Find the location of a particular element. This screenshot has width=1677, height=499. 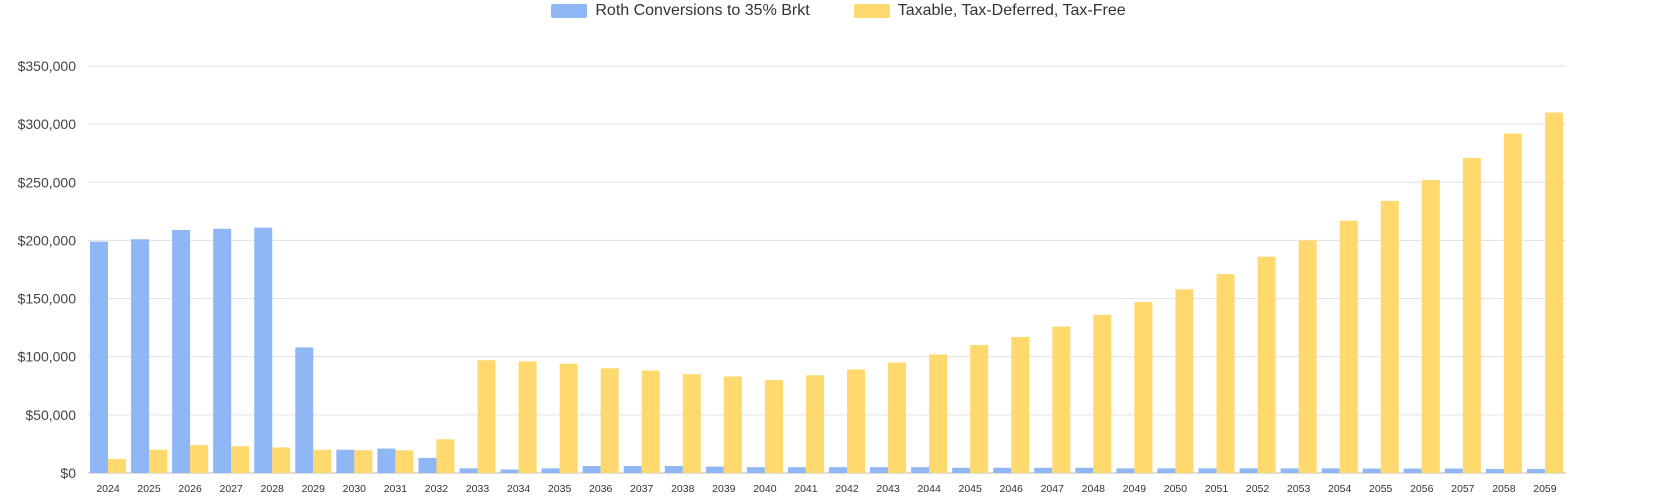

x-tick-label: 2025 is located at coordinates (149, 489).